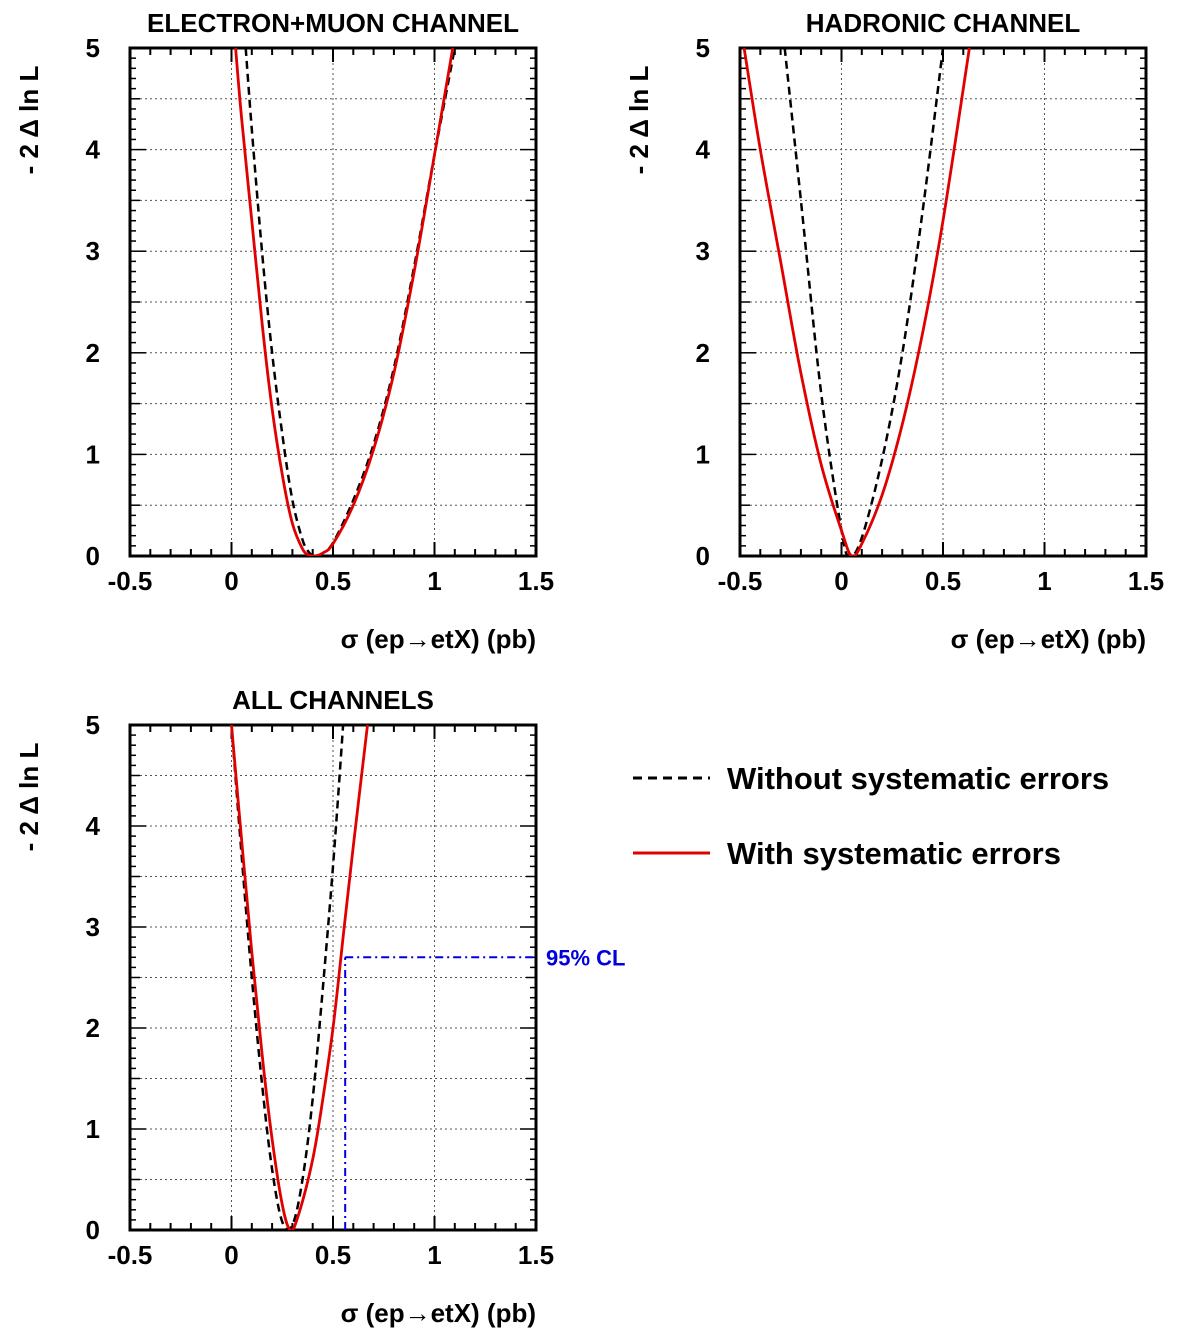  I want to click on legend-label-with: With systematic errors, so click(894, 853).